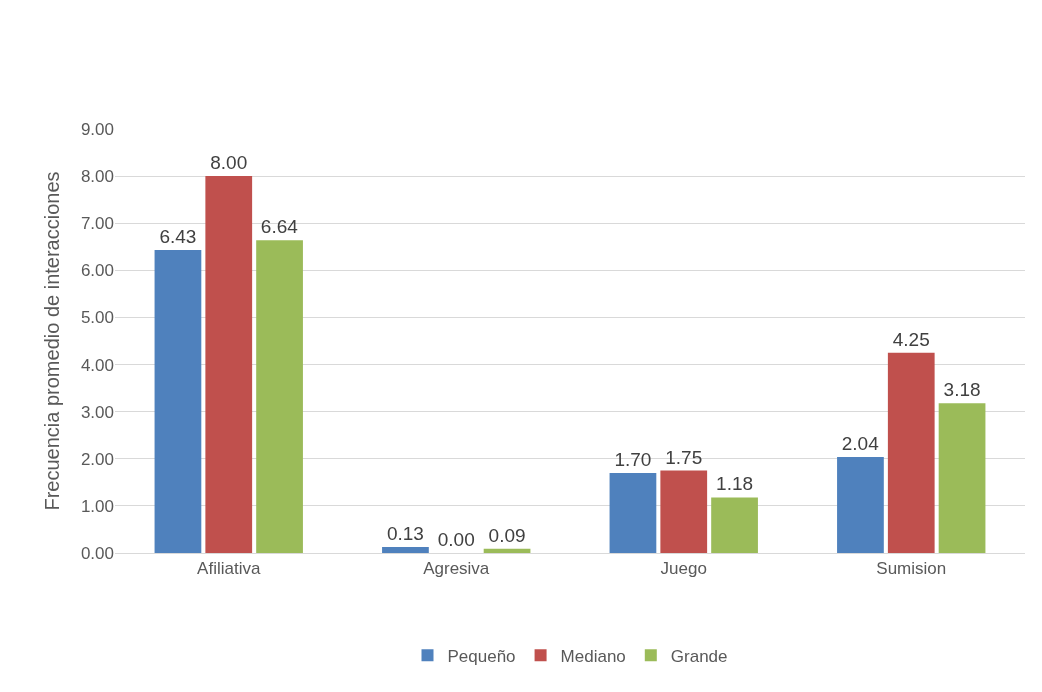  I want to click on legend-label: Pequeño, so click(481, 656).